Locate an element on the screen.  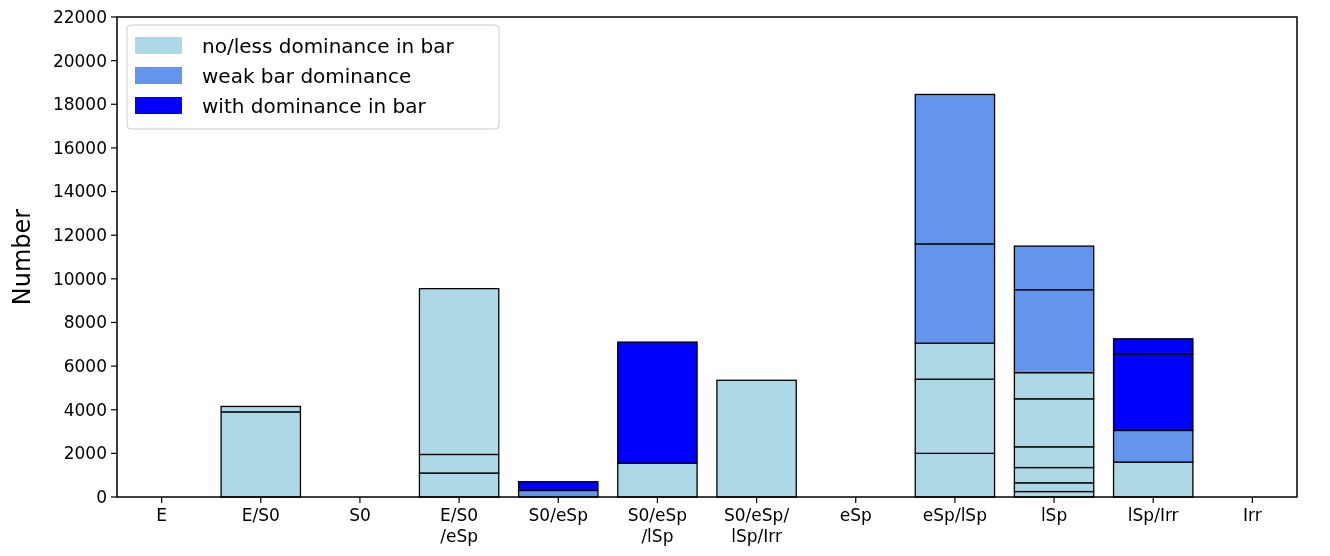
y-tick-label: 2000 is located at coordinates (85, 453).